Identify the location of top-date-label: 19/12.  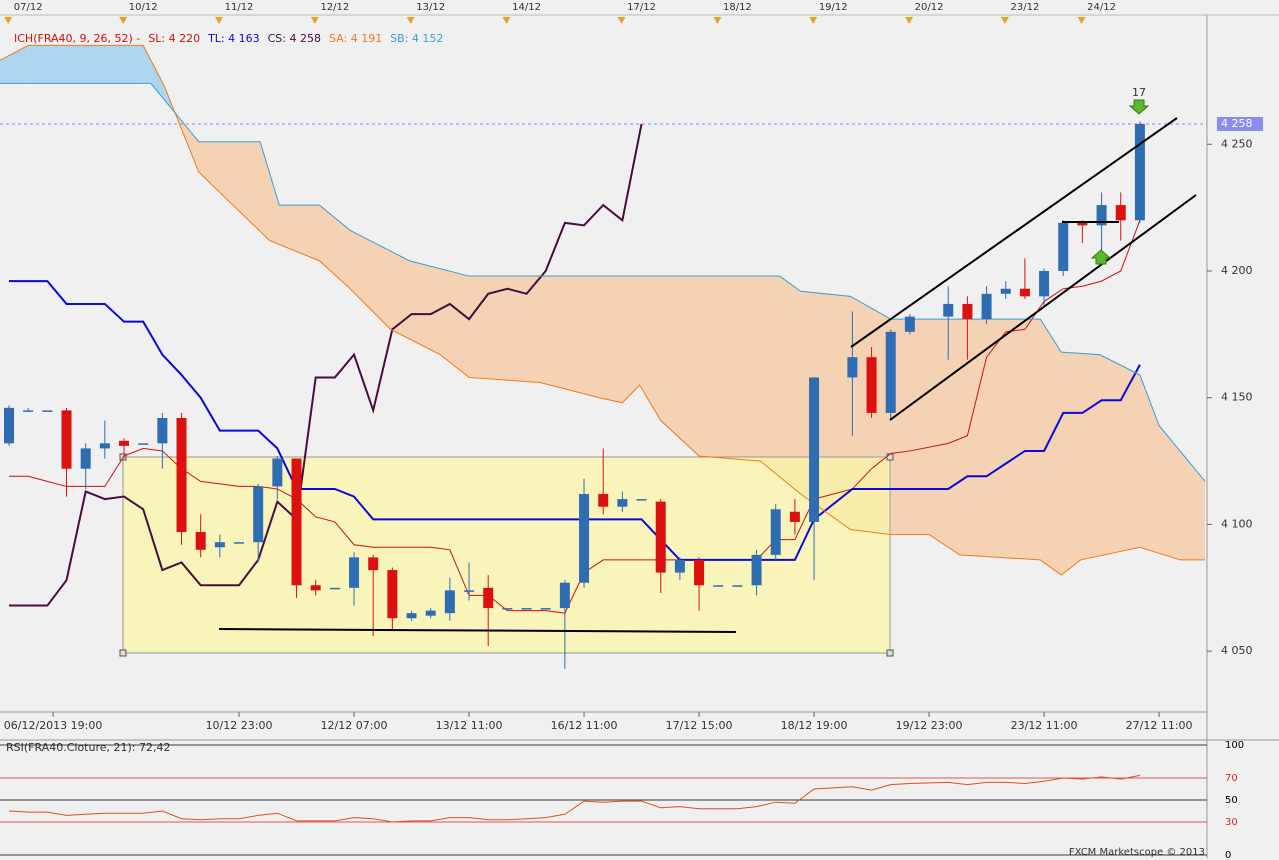
(833, 7).